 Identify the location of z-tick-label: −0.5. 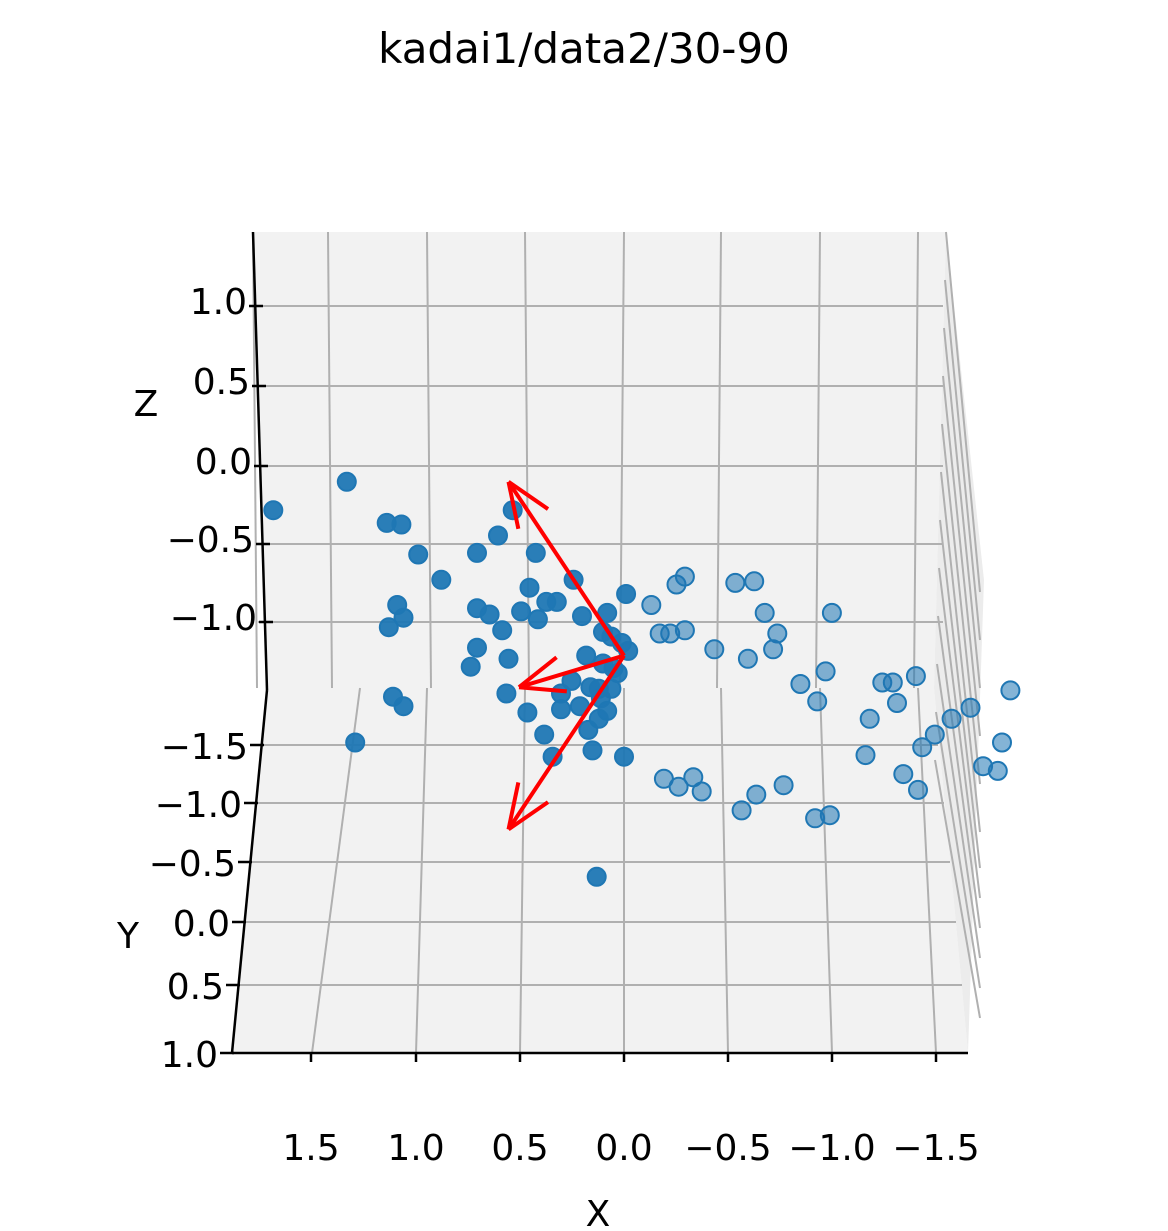
(210, 540).